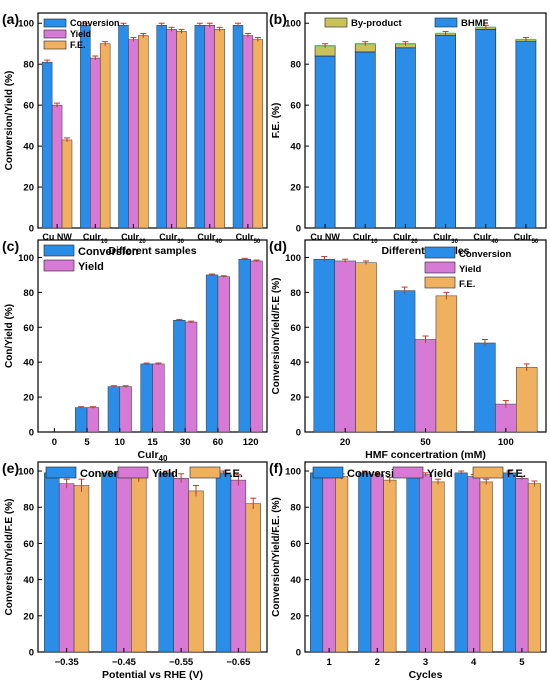 This screenshot has height=685, width=550. Describe the element at coordinates (124, 662) in the screenshot. I see `x-tick-label: −0.45` at that location.